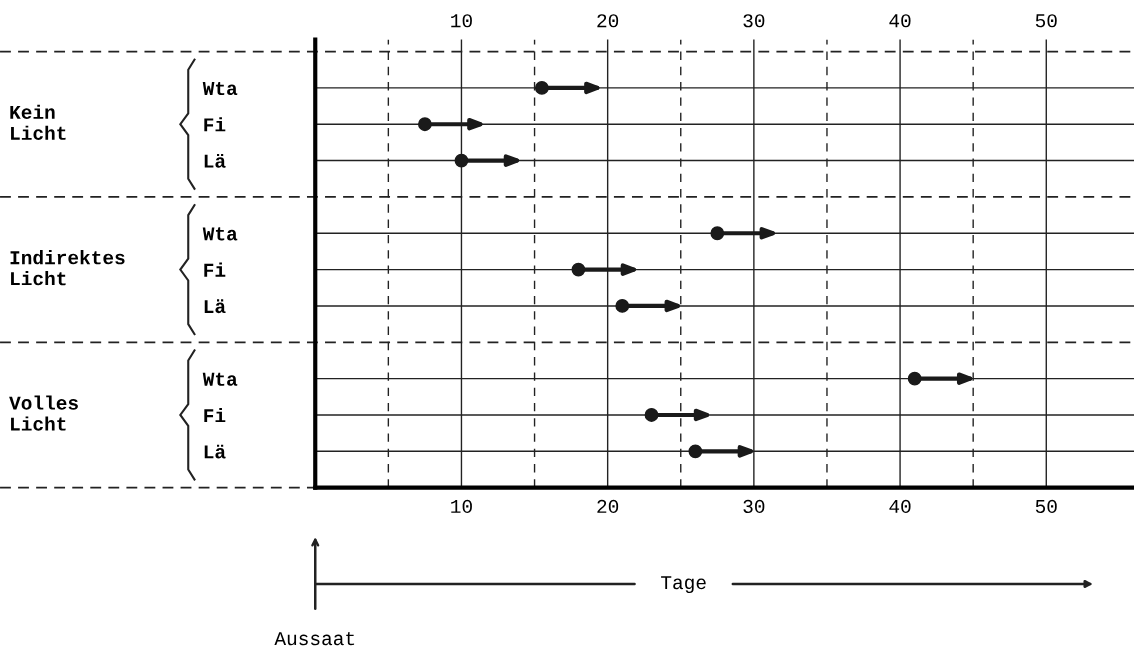 This screenshot has height=659, width=1134. I want to click on x-tick-label: 50, so click(1046, 506).